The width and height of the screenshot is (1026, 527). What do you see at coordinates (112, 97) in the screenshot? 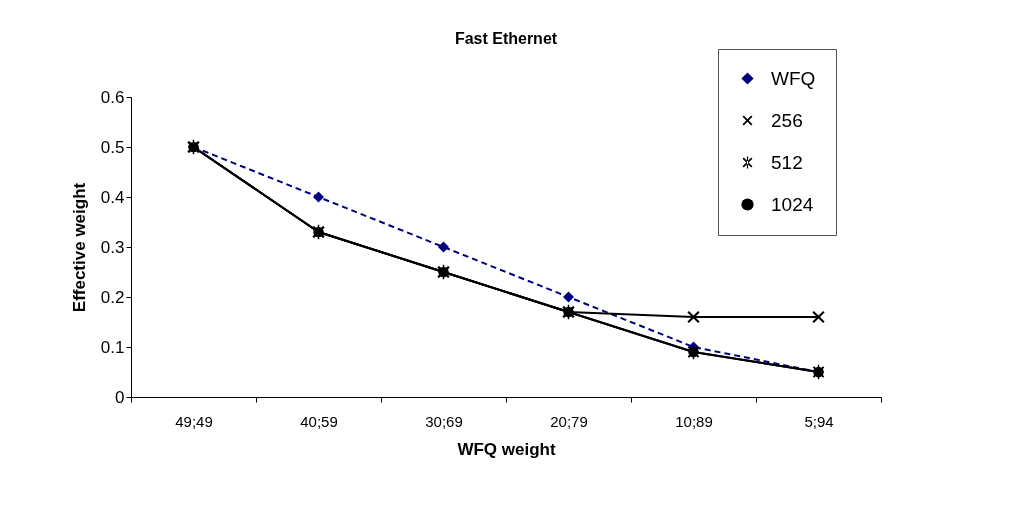
I see `y-tick-label: 0.6` at bounding box center [112, 97].